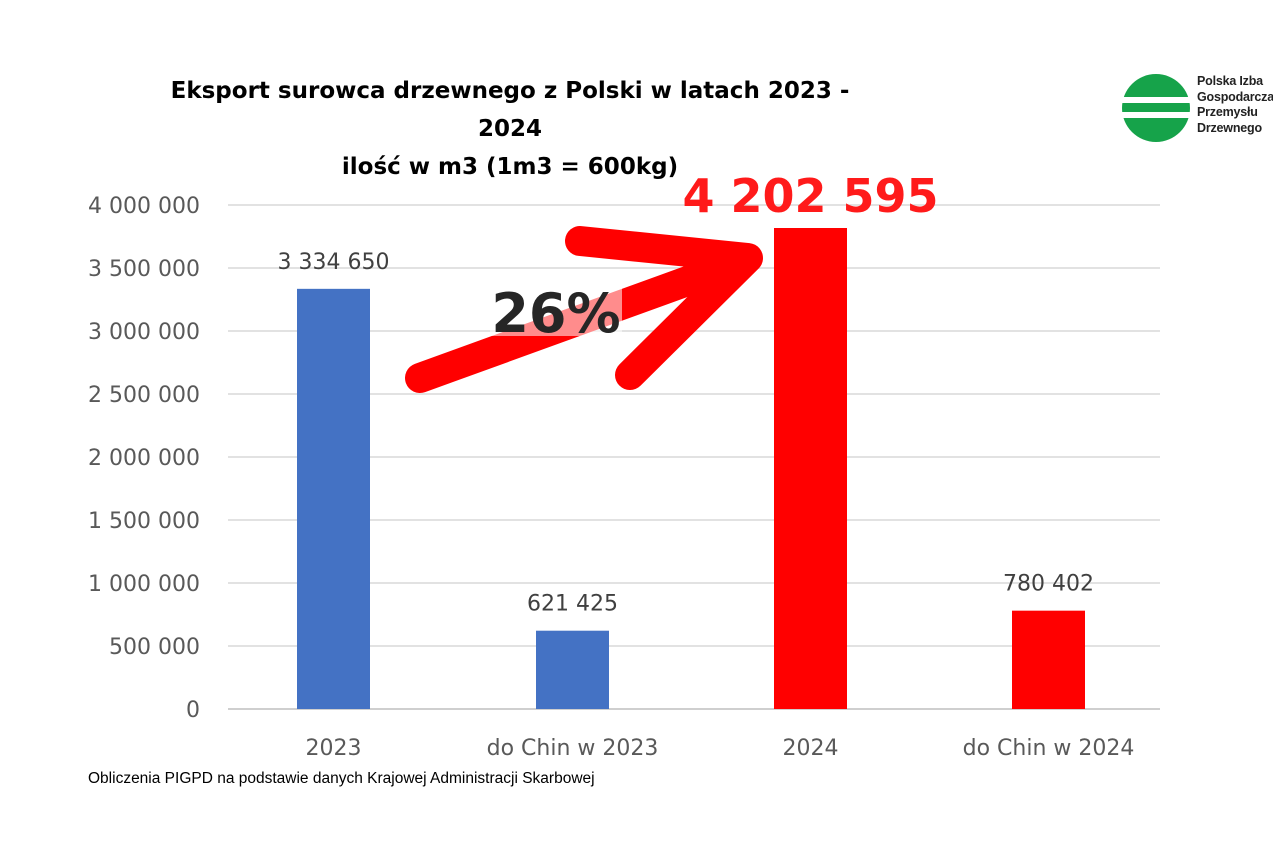 The image size is (1273, 849). I want to click on data-label: 3 334 650, so click(334, 262).